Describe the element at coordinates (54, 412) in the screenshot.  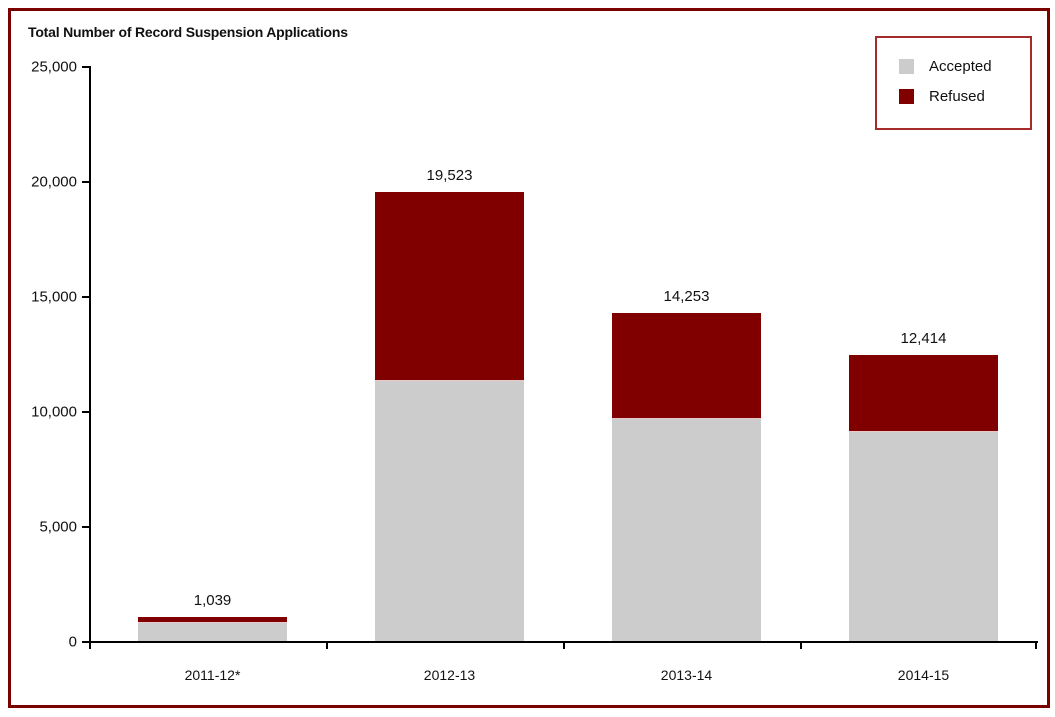
I see `y-tick-label: 10,000` at that location.